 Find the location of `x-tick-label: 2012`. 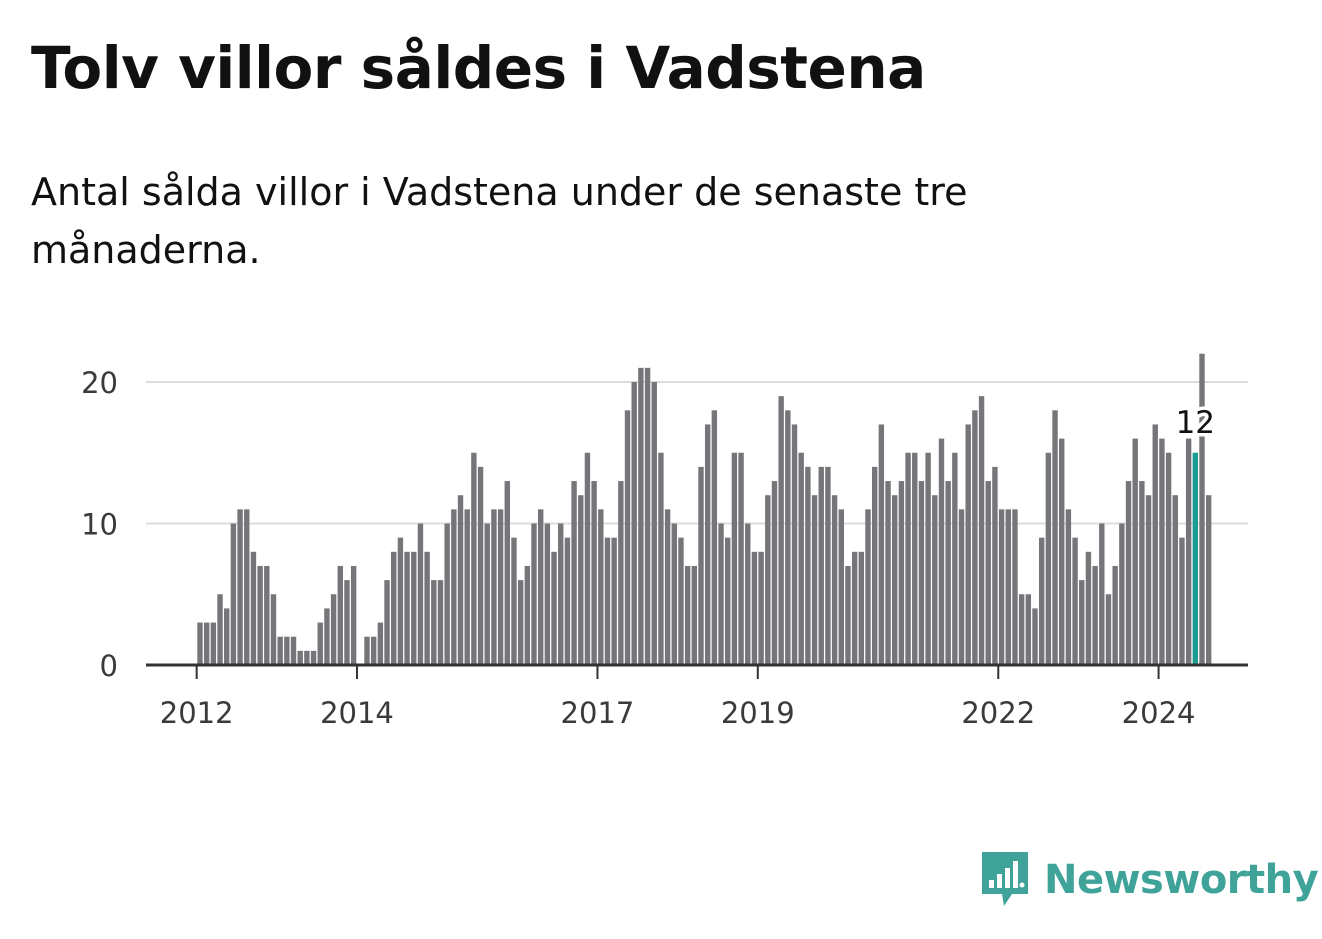

x-tick-label: 2012 is located at coordinates (197, 713).